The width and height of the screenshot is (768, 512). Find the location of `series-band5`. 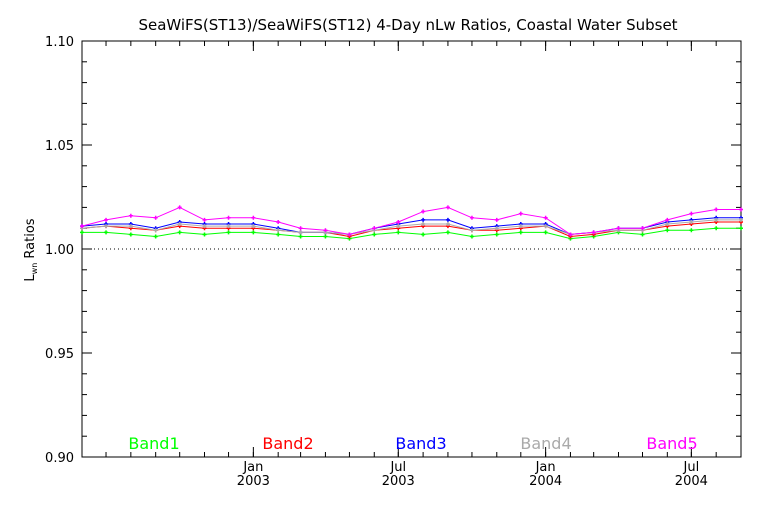

series-band5 is located at coordinates (411, 221).